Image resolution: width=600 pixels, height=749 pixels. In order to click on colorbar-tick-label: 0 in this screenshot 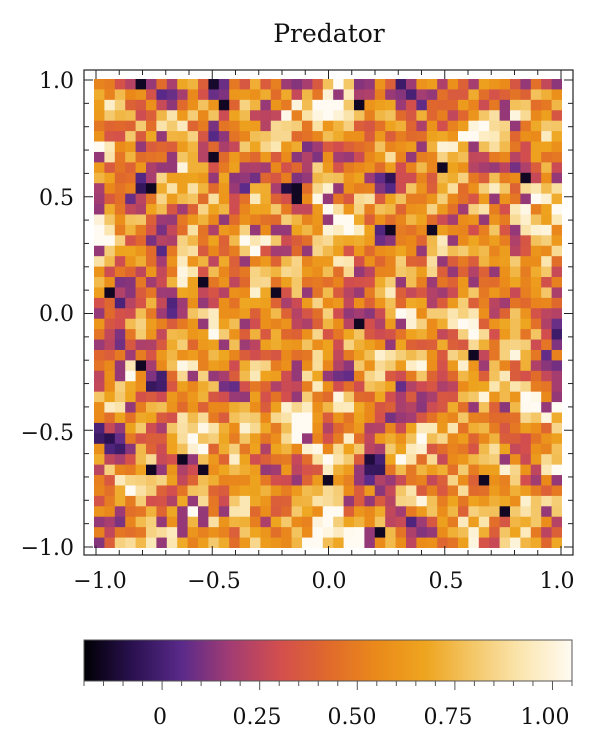, I will do `click(160, 717)`.